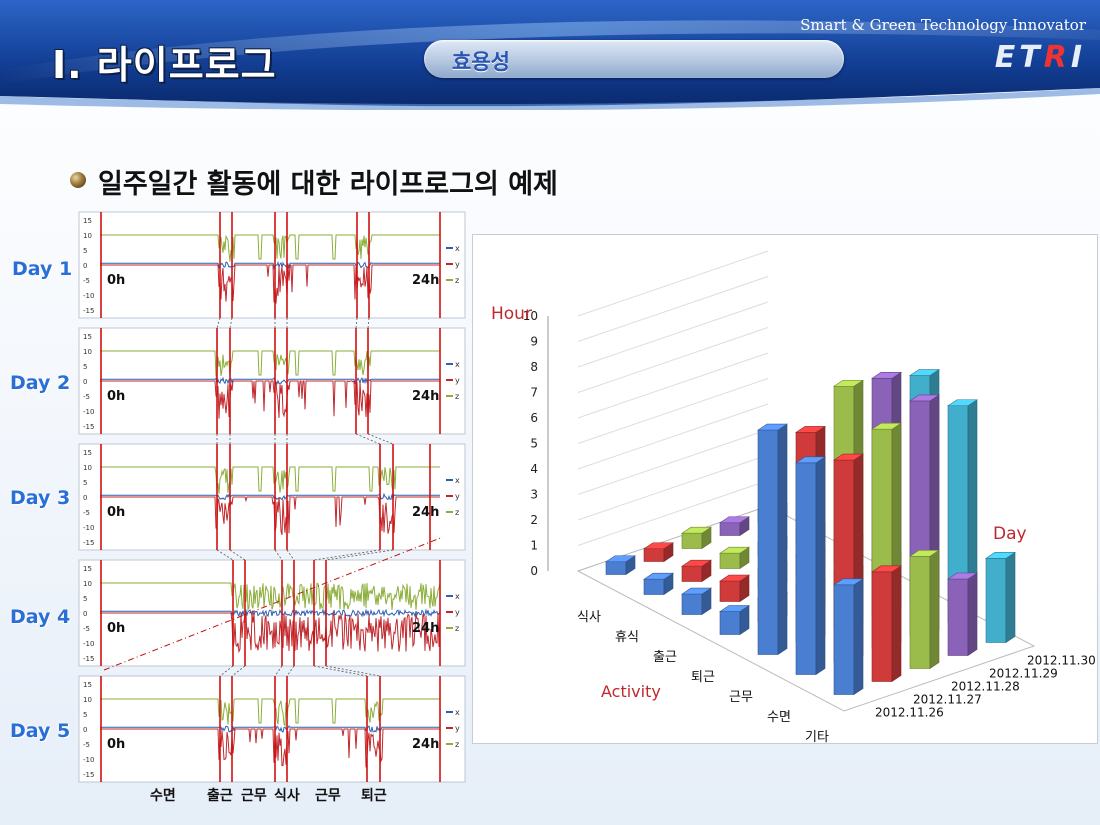 This screenshot has height=825, width=1100. I want to click on activity-label-work2: 근무, so click(328, 796).